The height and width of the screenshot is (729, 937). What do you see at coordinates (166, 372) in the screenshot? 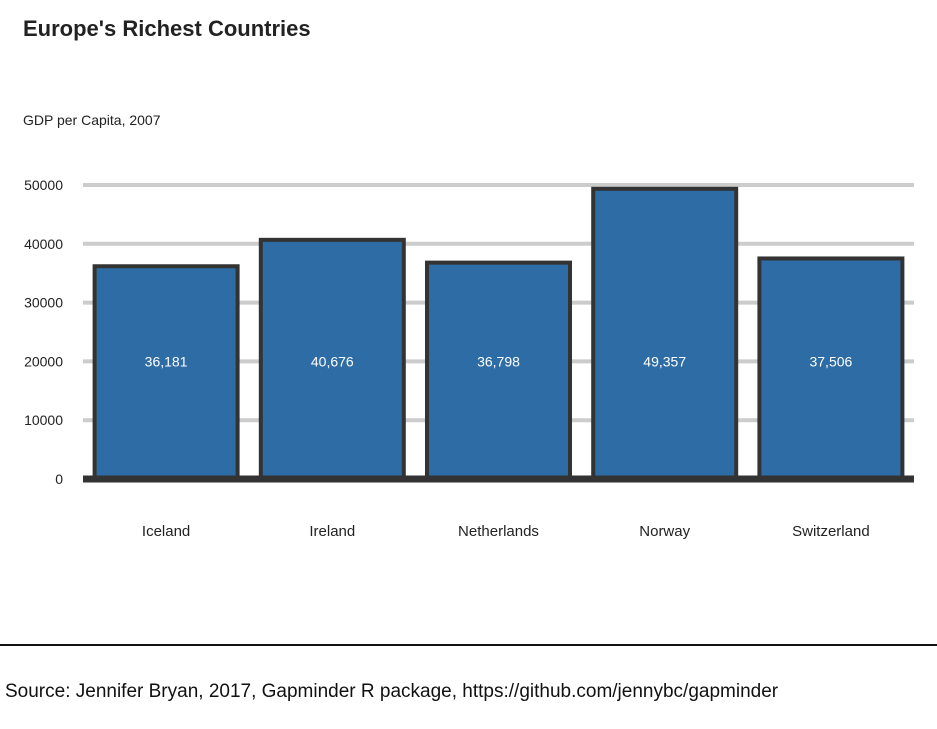
I see `bar-iceland` at bounding box center [166, 372].